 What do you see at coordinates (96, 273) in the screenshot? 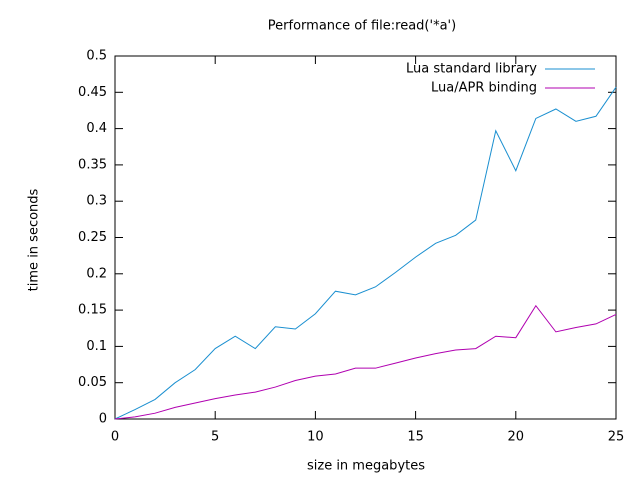
I see `y-tick-label: 0.2` at bounding box center [96, 273].